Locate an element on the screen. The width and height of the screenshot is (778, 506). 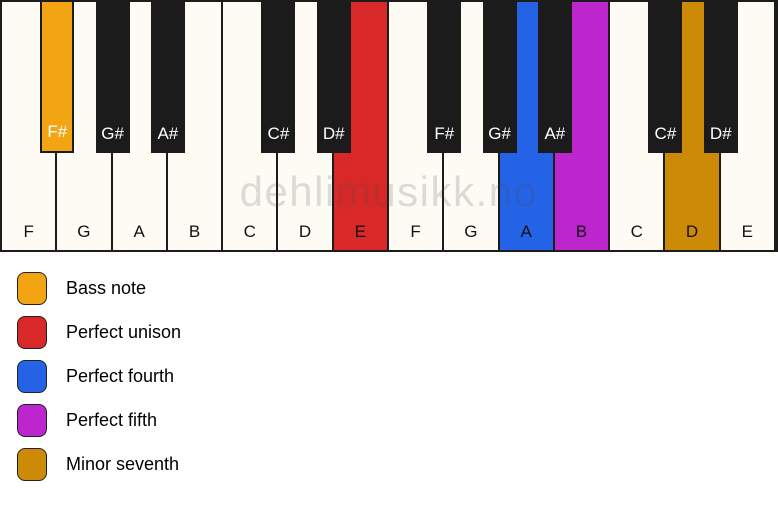
black-key-dsharp-4: D# is located at coordinates (333, 77).